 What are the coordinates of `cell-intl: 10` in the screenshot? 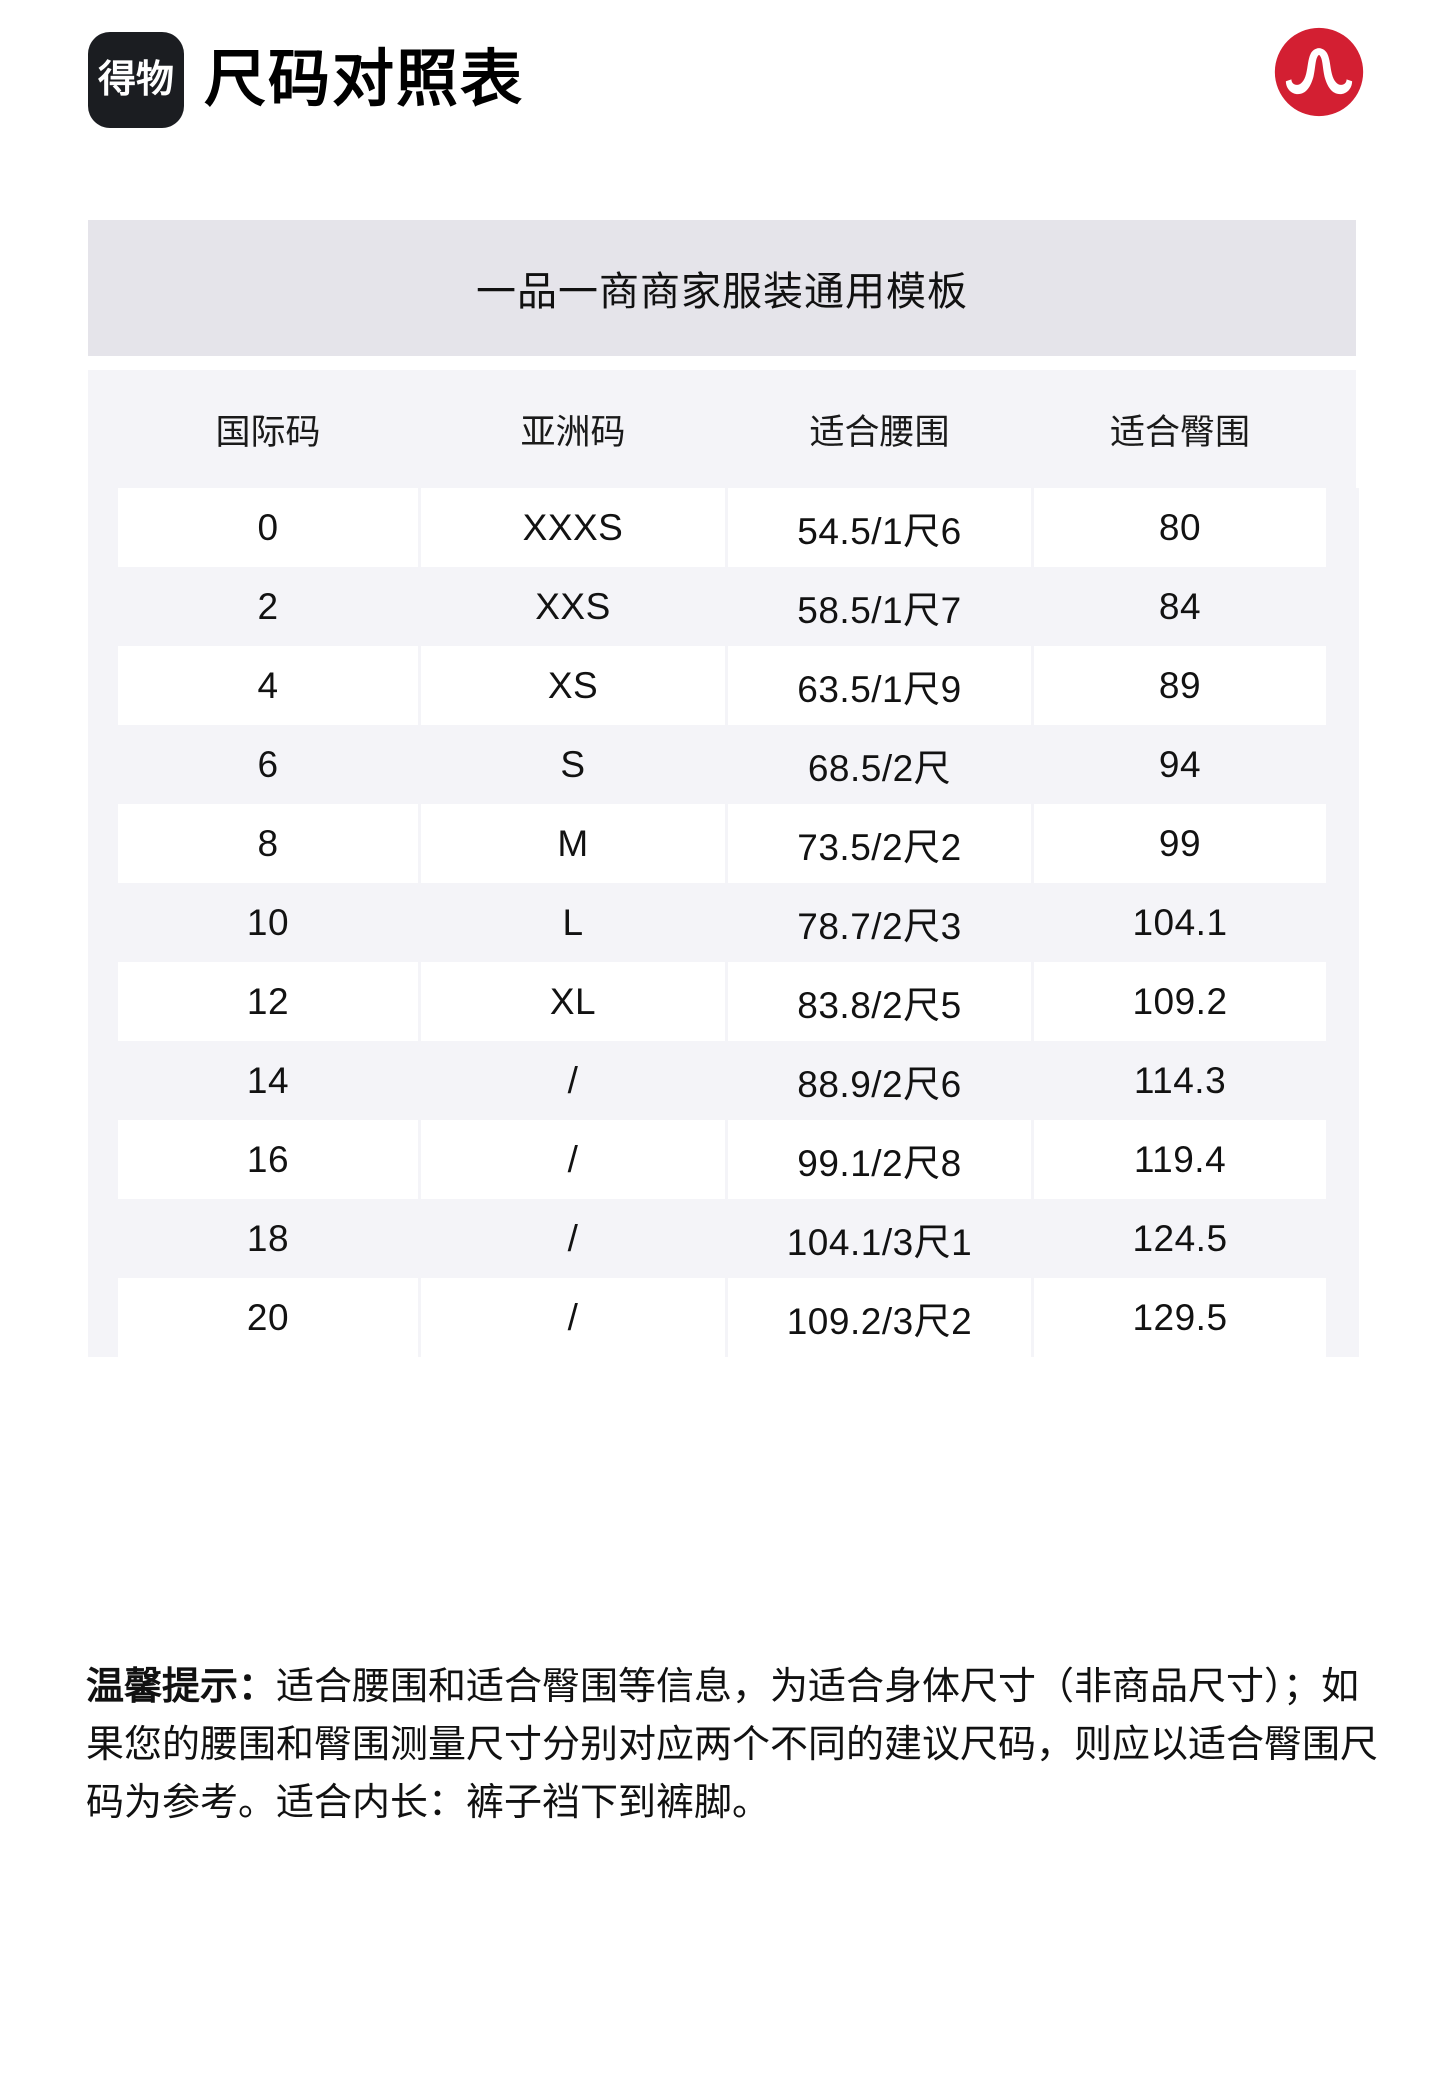 It's located at (268, 922).